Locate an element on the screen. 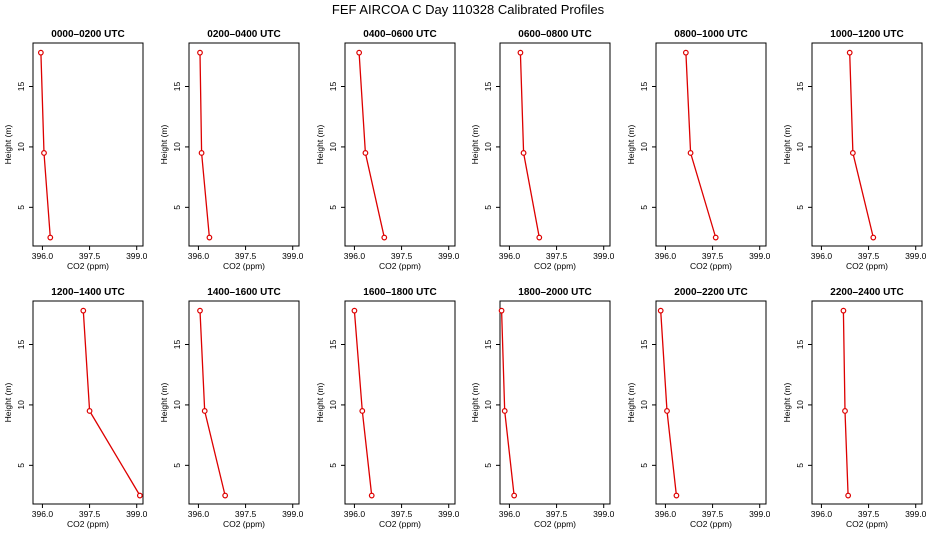  panel-4-y-tick-label: 15 is located at coordinates (488, 87).